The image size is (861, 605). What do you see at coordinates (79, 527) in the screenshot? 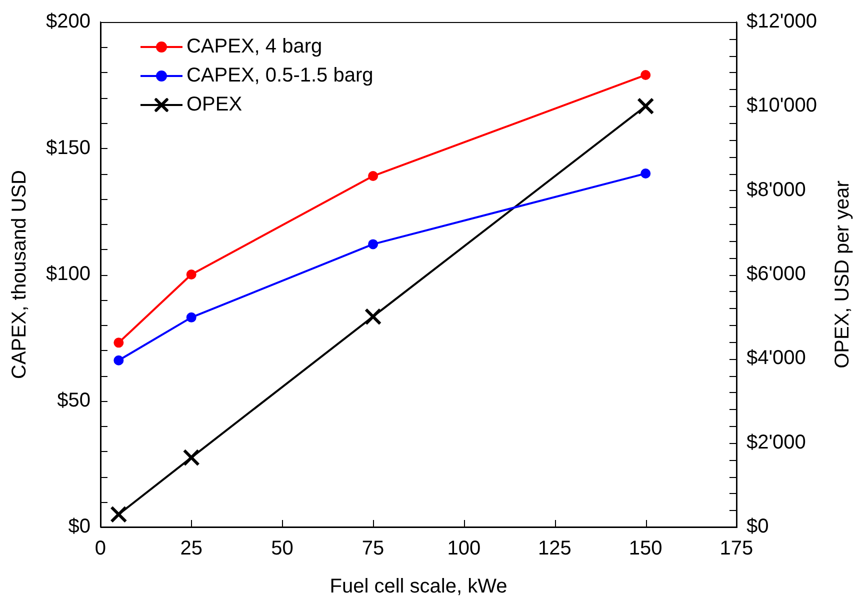
I see `y-tick-label: $0` at bounding box center [79, 527].